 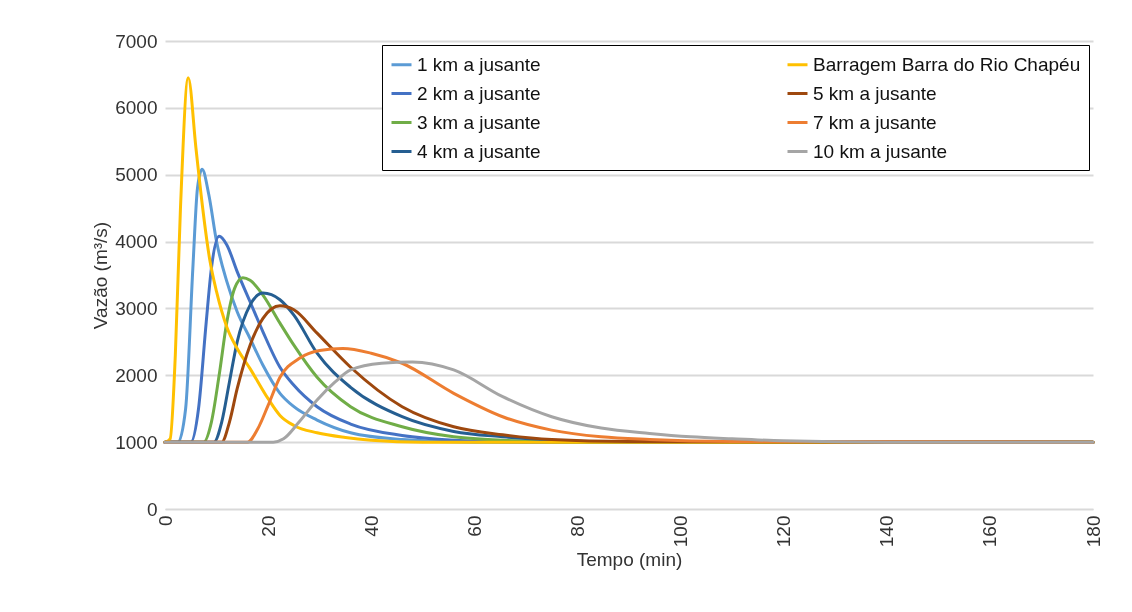 What do you see at coordinates (479, 64) in the screenshot?
I see `legend-label: 1 km a jusante` at bounding box center [479, 64].